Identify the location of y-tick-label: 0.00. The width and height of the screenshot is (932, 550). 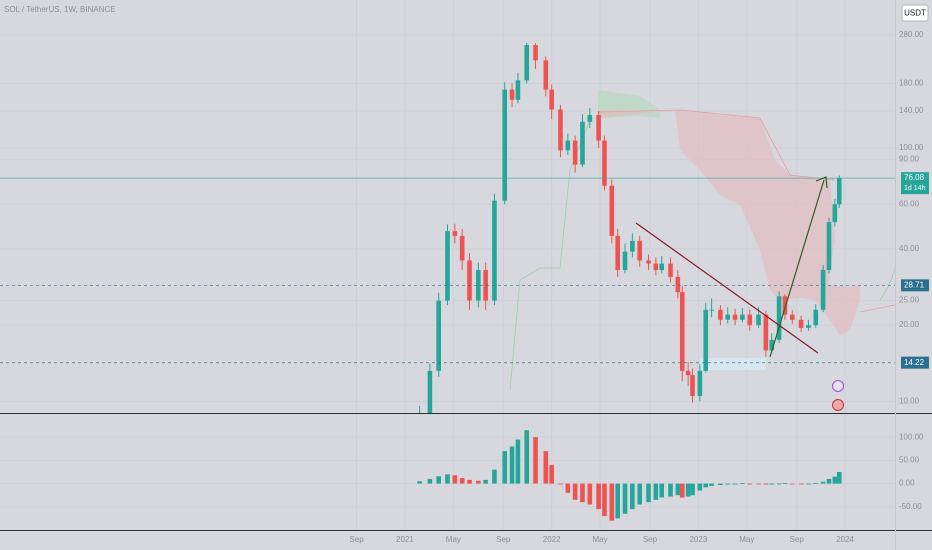
(907, 483).